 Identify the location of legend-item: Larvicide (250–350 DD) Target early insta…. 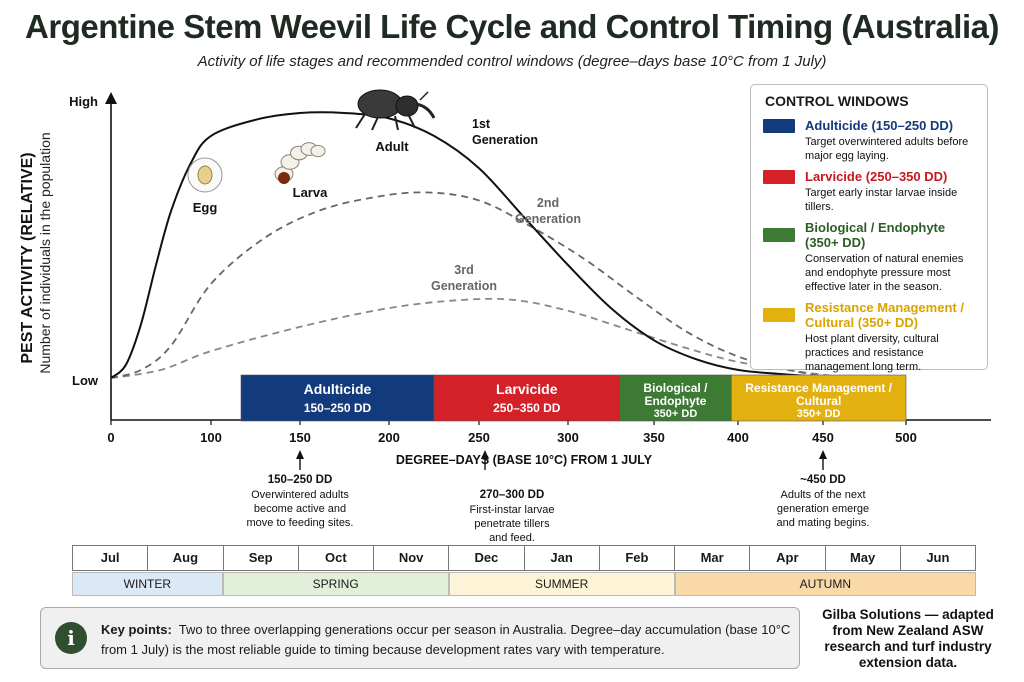
(870, 191).